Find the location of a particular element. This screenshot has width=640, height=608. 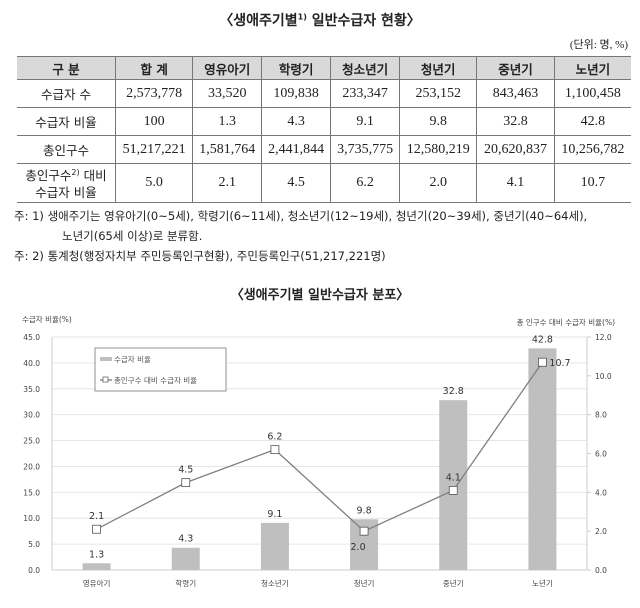

y-tick-label: 30.0 is located at coordinates (31, 415).